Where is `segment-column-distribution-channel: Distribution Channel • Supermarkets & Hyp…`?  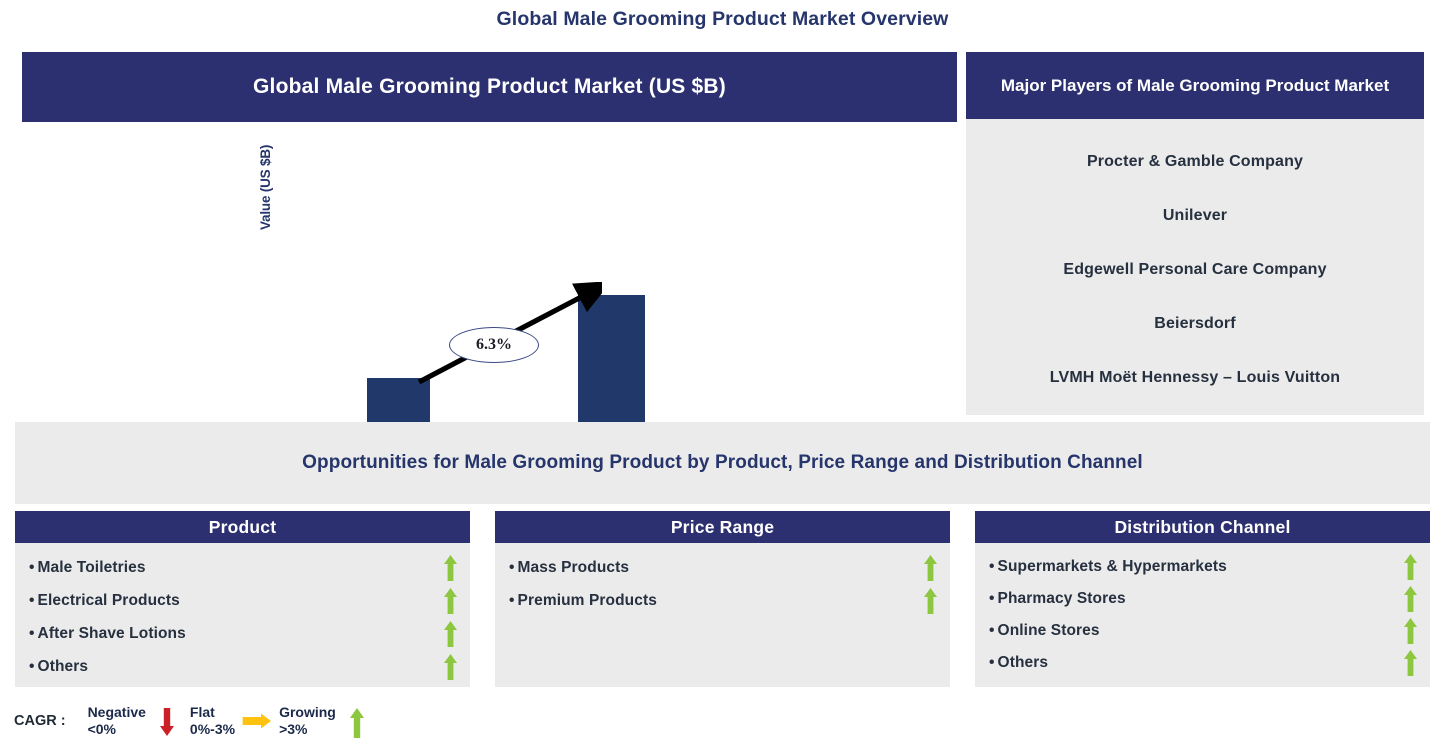
segment-column-distribution-channel: Distribution Channel • Supermarkets & Hyp… is located at coordinates (1202, 599).